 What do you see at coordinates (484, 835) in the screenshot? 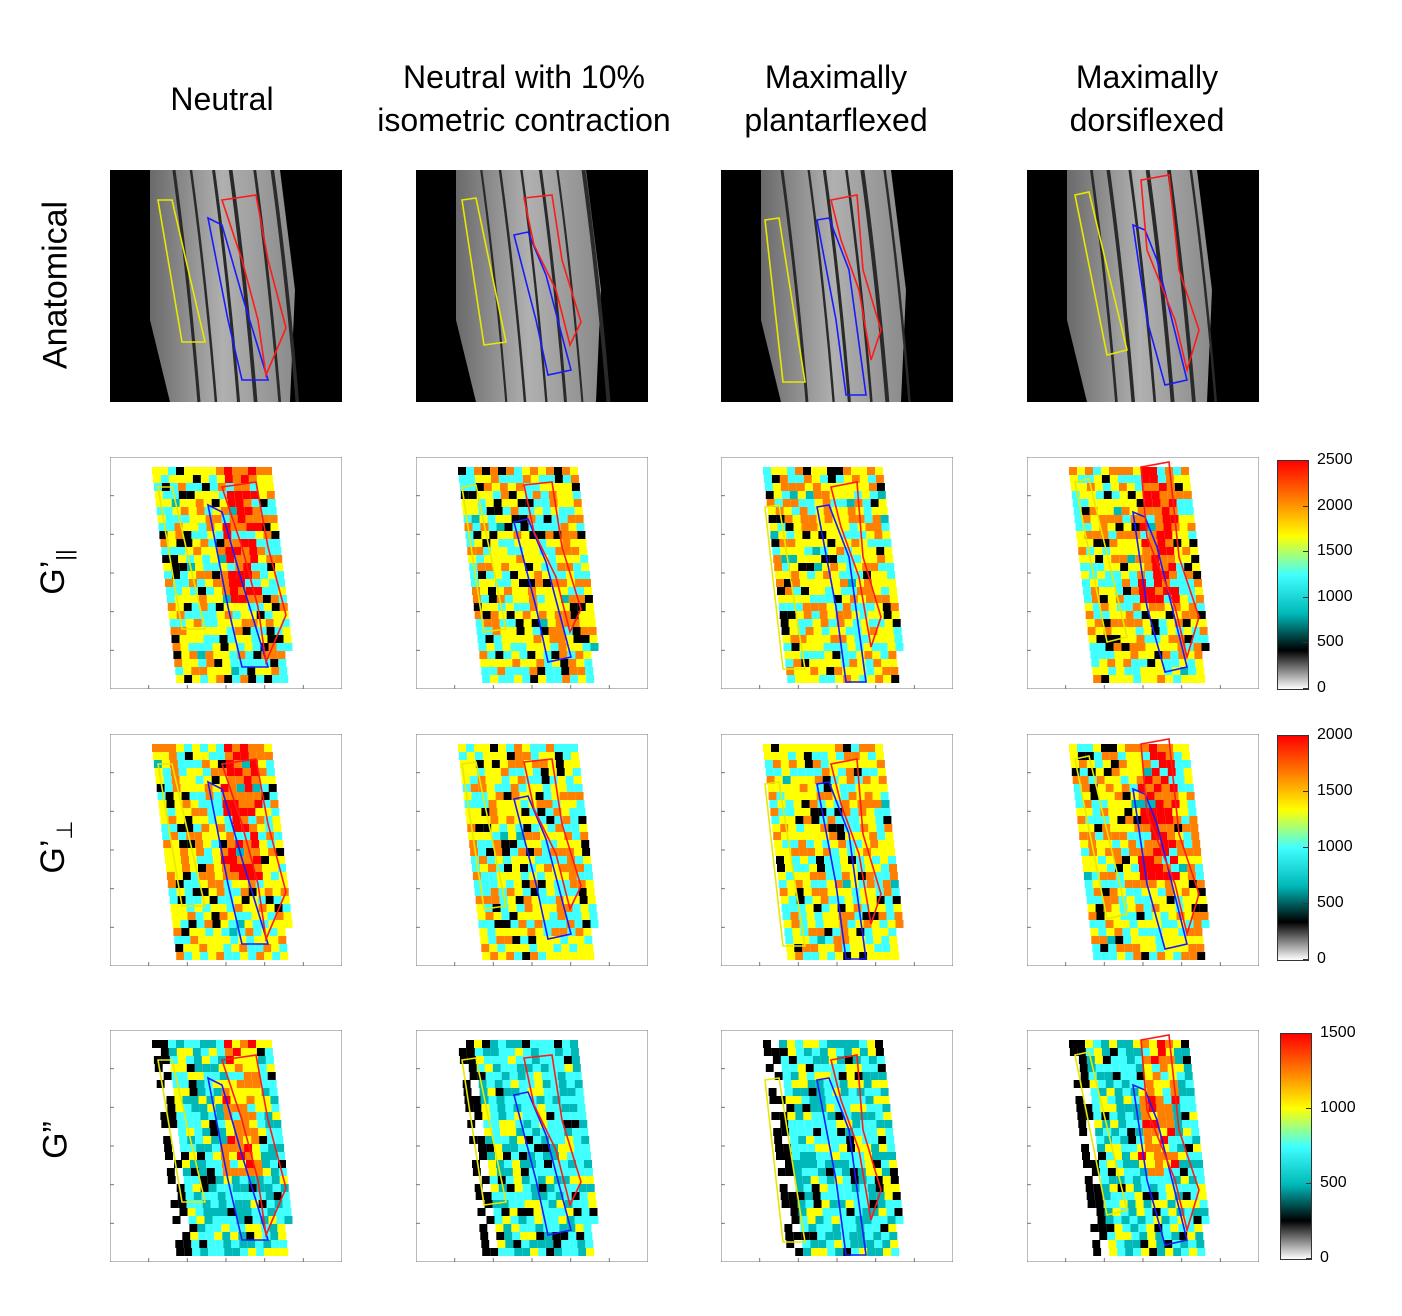
I see `roi-outline-yellow` at bounding box center [484, 835].